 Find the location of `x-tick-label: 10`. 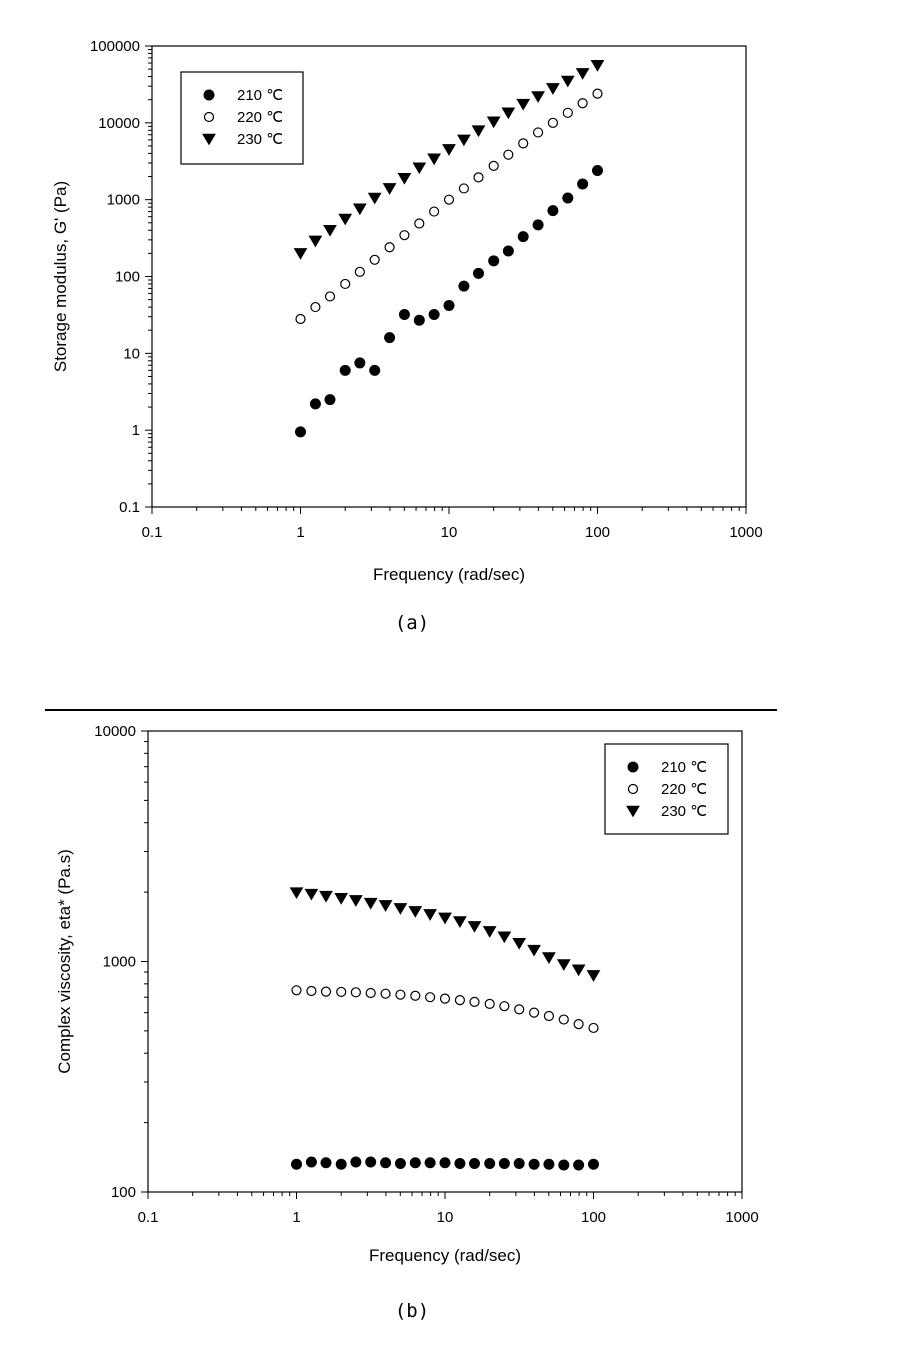

x-tick-label: 10 is located at coordinates (449, 532).